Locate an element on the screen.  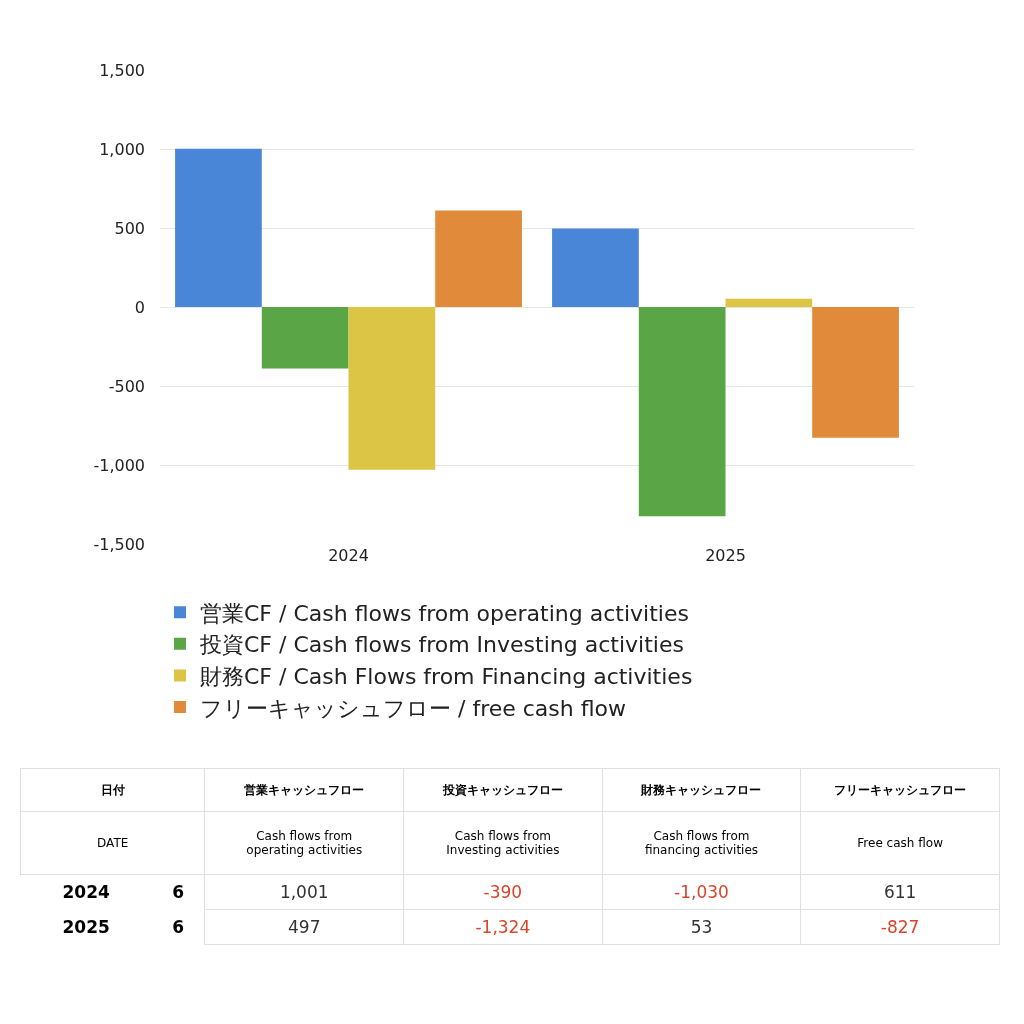
y-tick-label: 0 is located at coordinates (139, 307).